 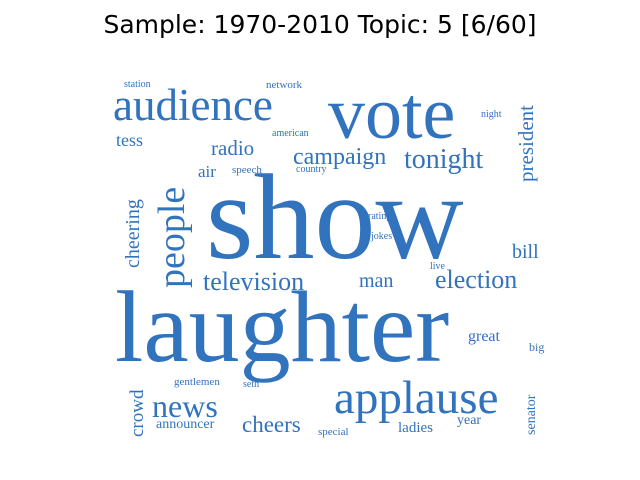 What do you see at coordinates (525, 252) in the screenshot?
I see `word-bill: bill` at bounding box center [525, 252].